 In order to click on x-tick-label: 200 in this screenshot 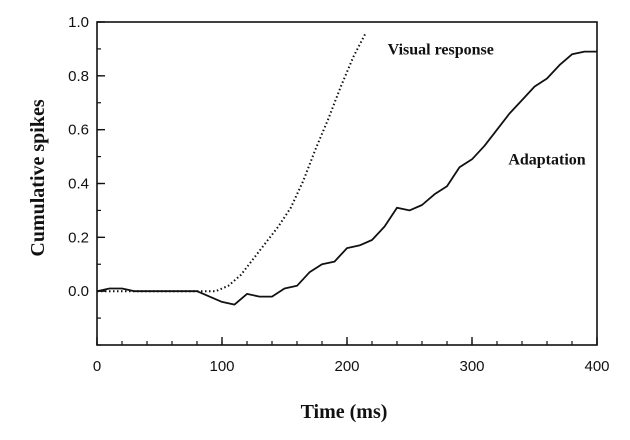, I will do `click(346, 366)`.